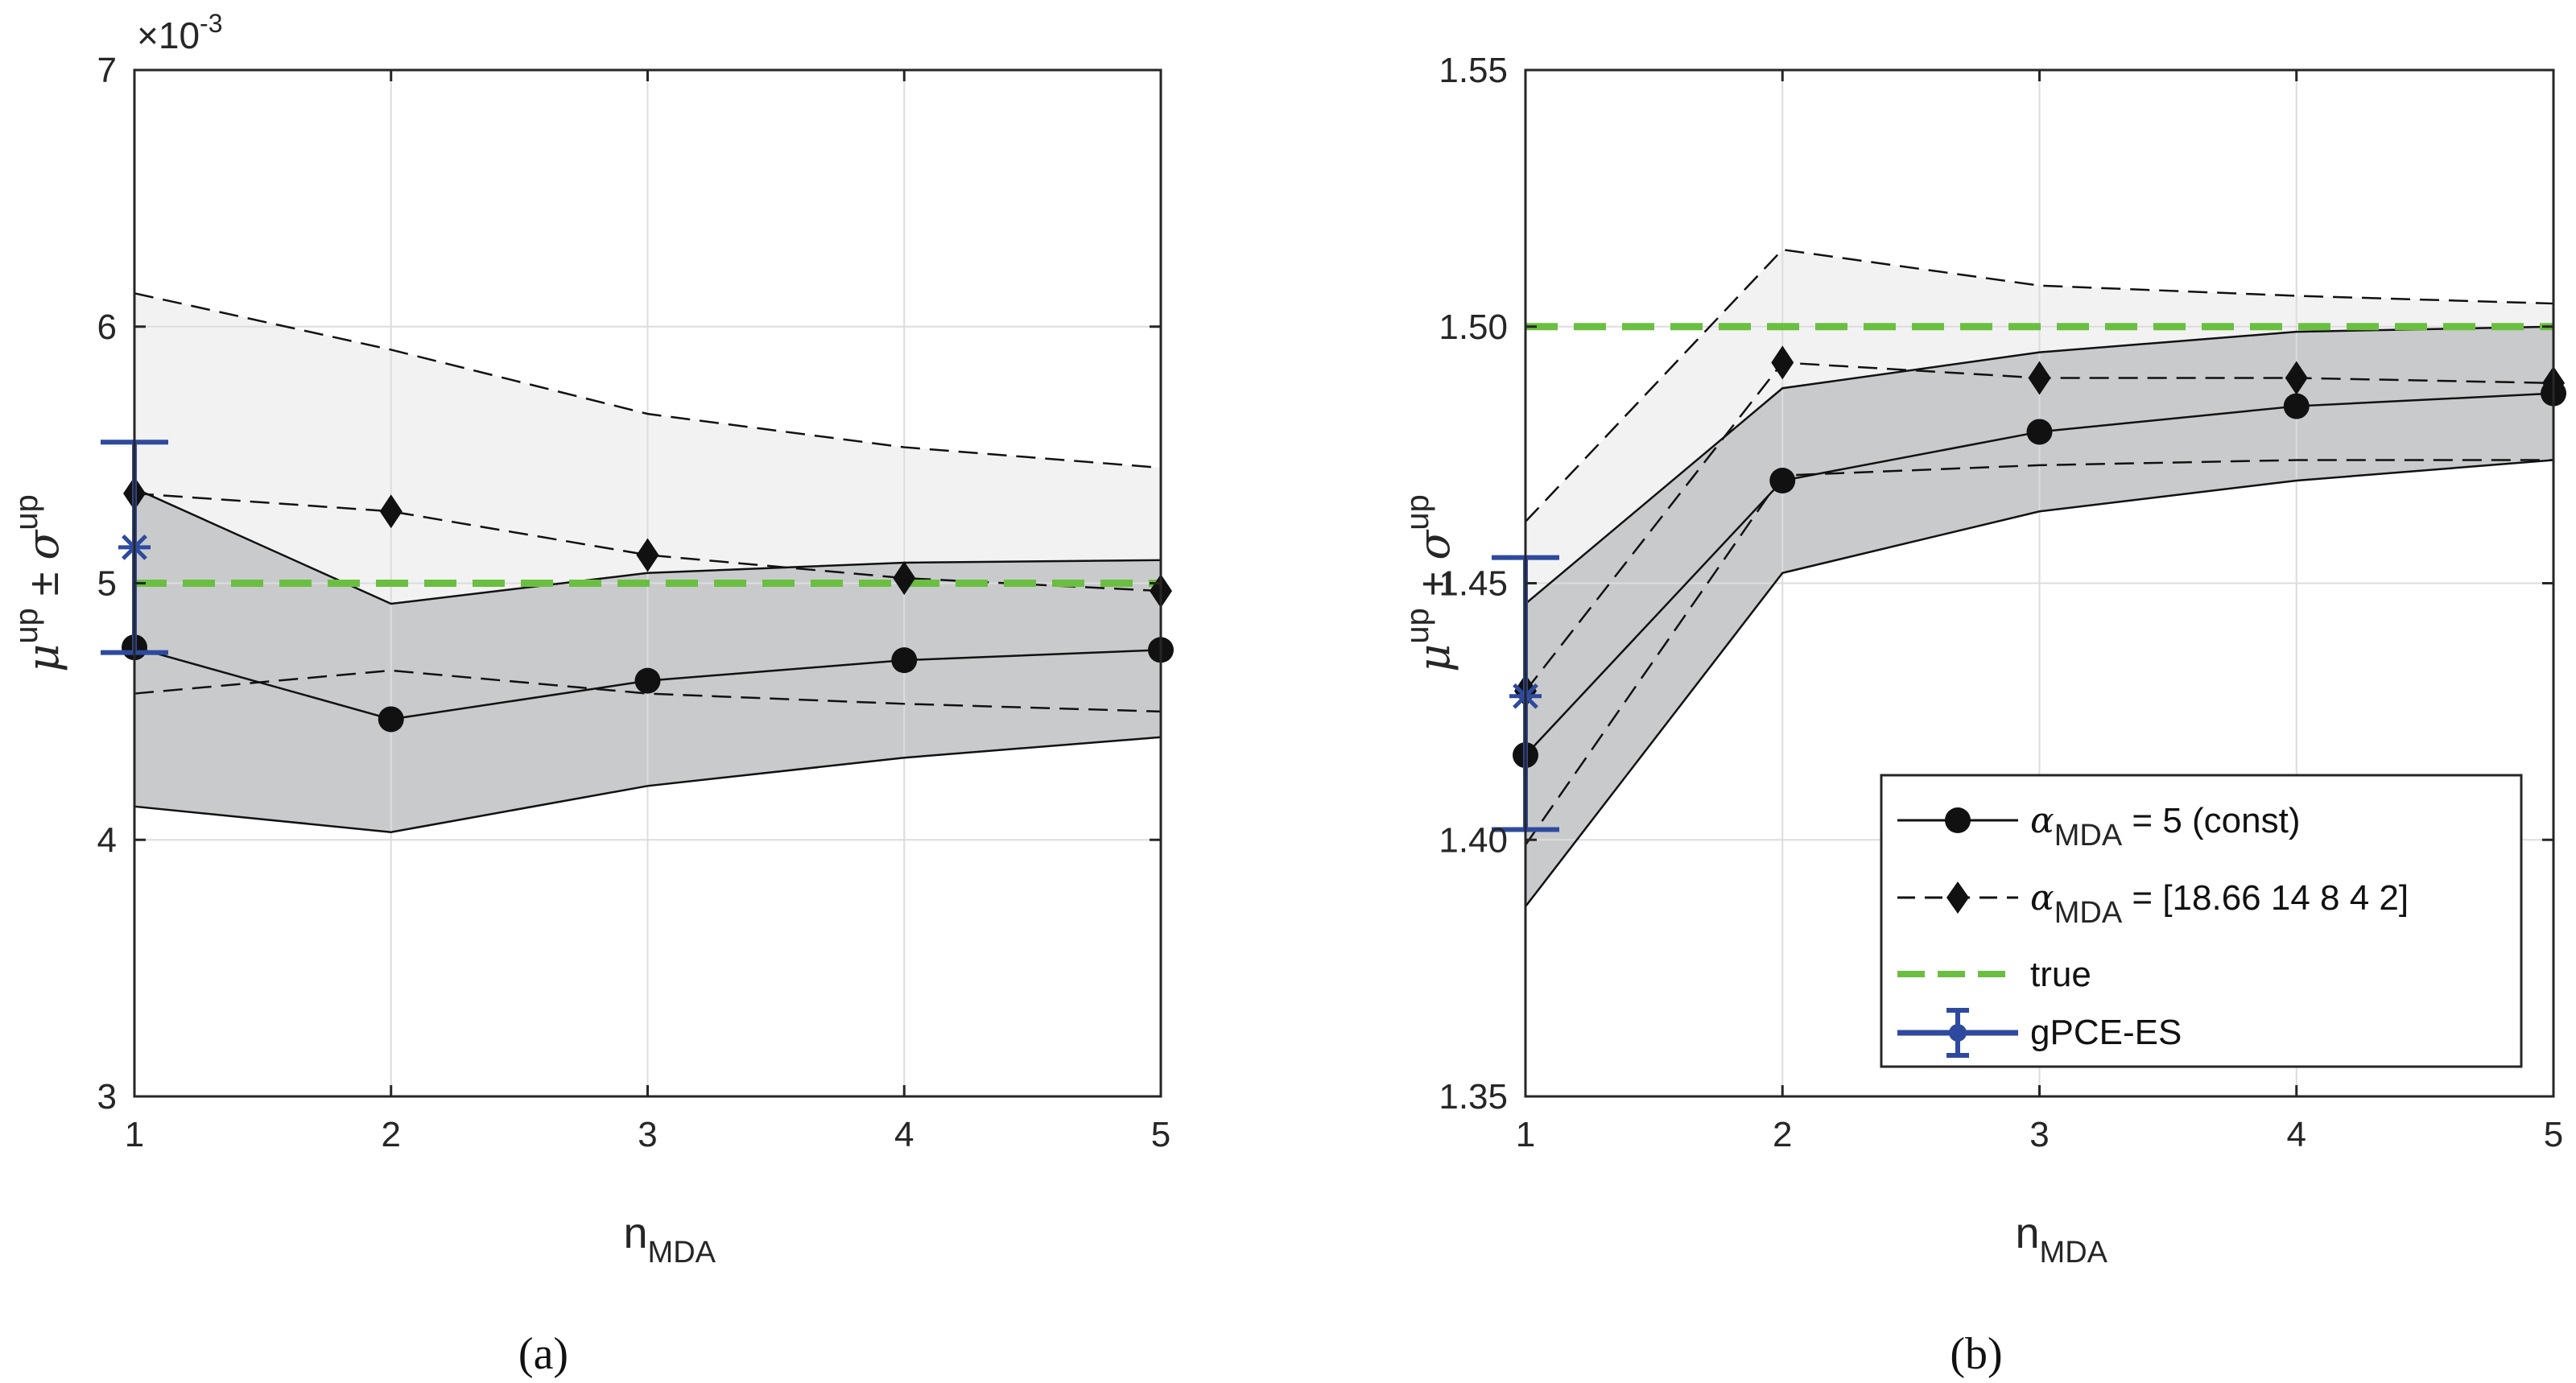 This screenshot has height=1383, width=2576. What do you see at coordinates (648, 784) in the screenshot?
I see `line-a-const-lower` at bounding box center [648, 784].